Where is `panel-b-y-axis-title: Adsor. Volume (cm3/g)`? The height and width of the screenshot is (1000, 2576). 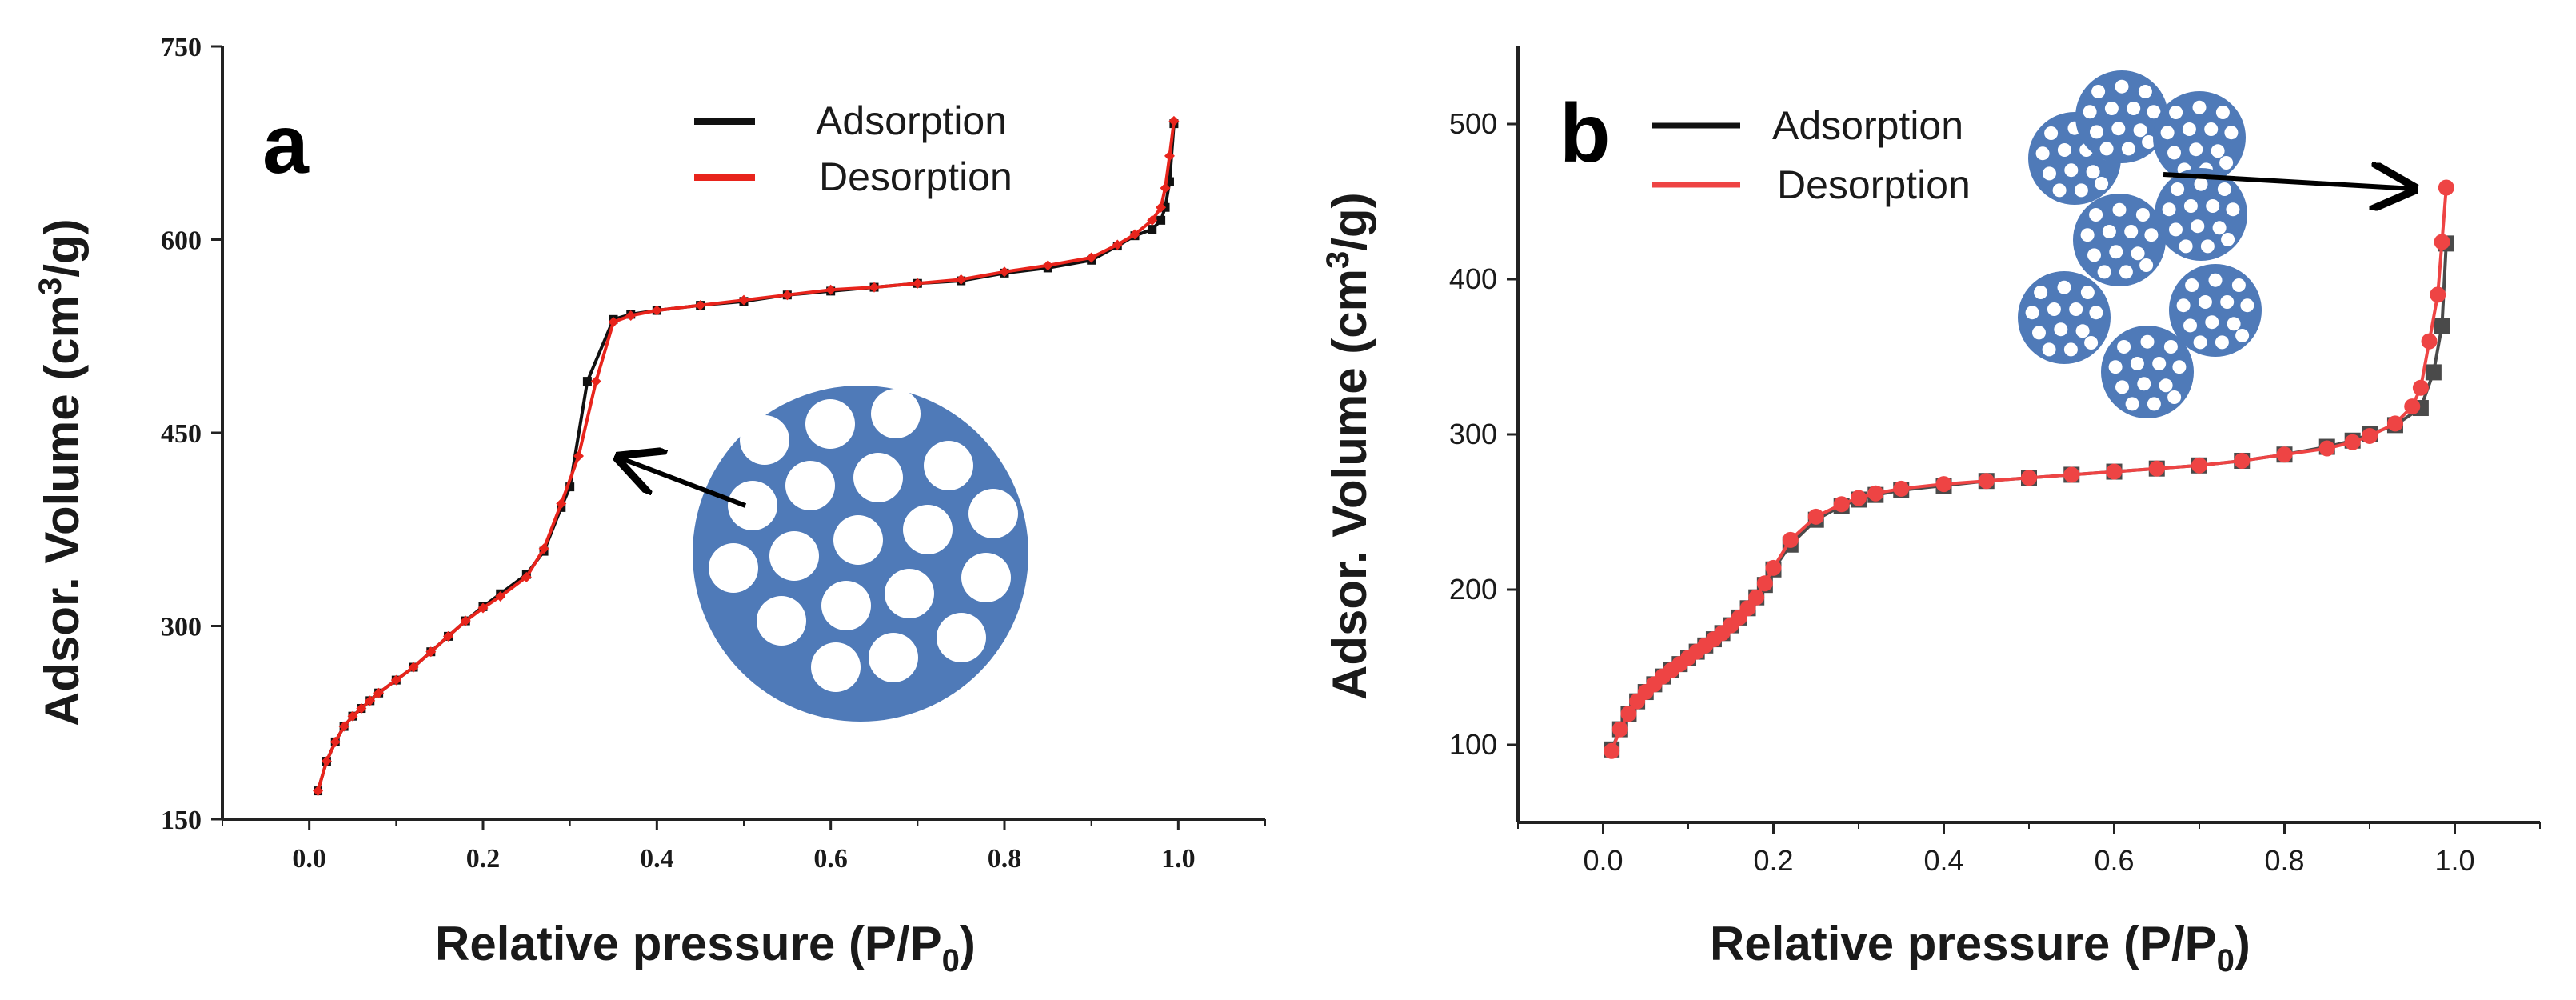
panel-b-y-axis-title: Adsor. Volume (cm3/g) is located at coordinates (1348, 446).